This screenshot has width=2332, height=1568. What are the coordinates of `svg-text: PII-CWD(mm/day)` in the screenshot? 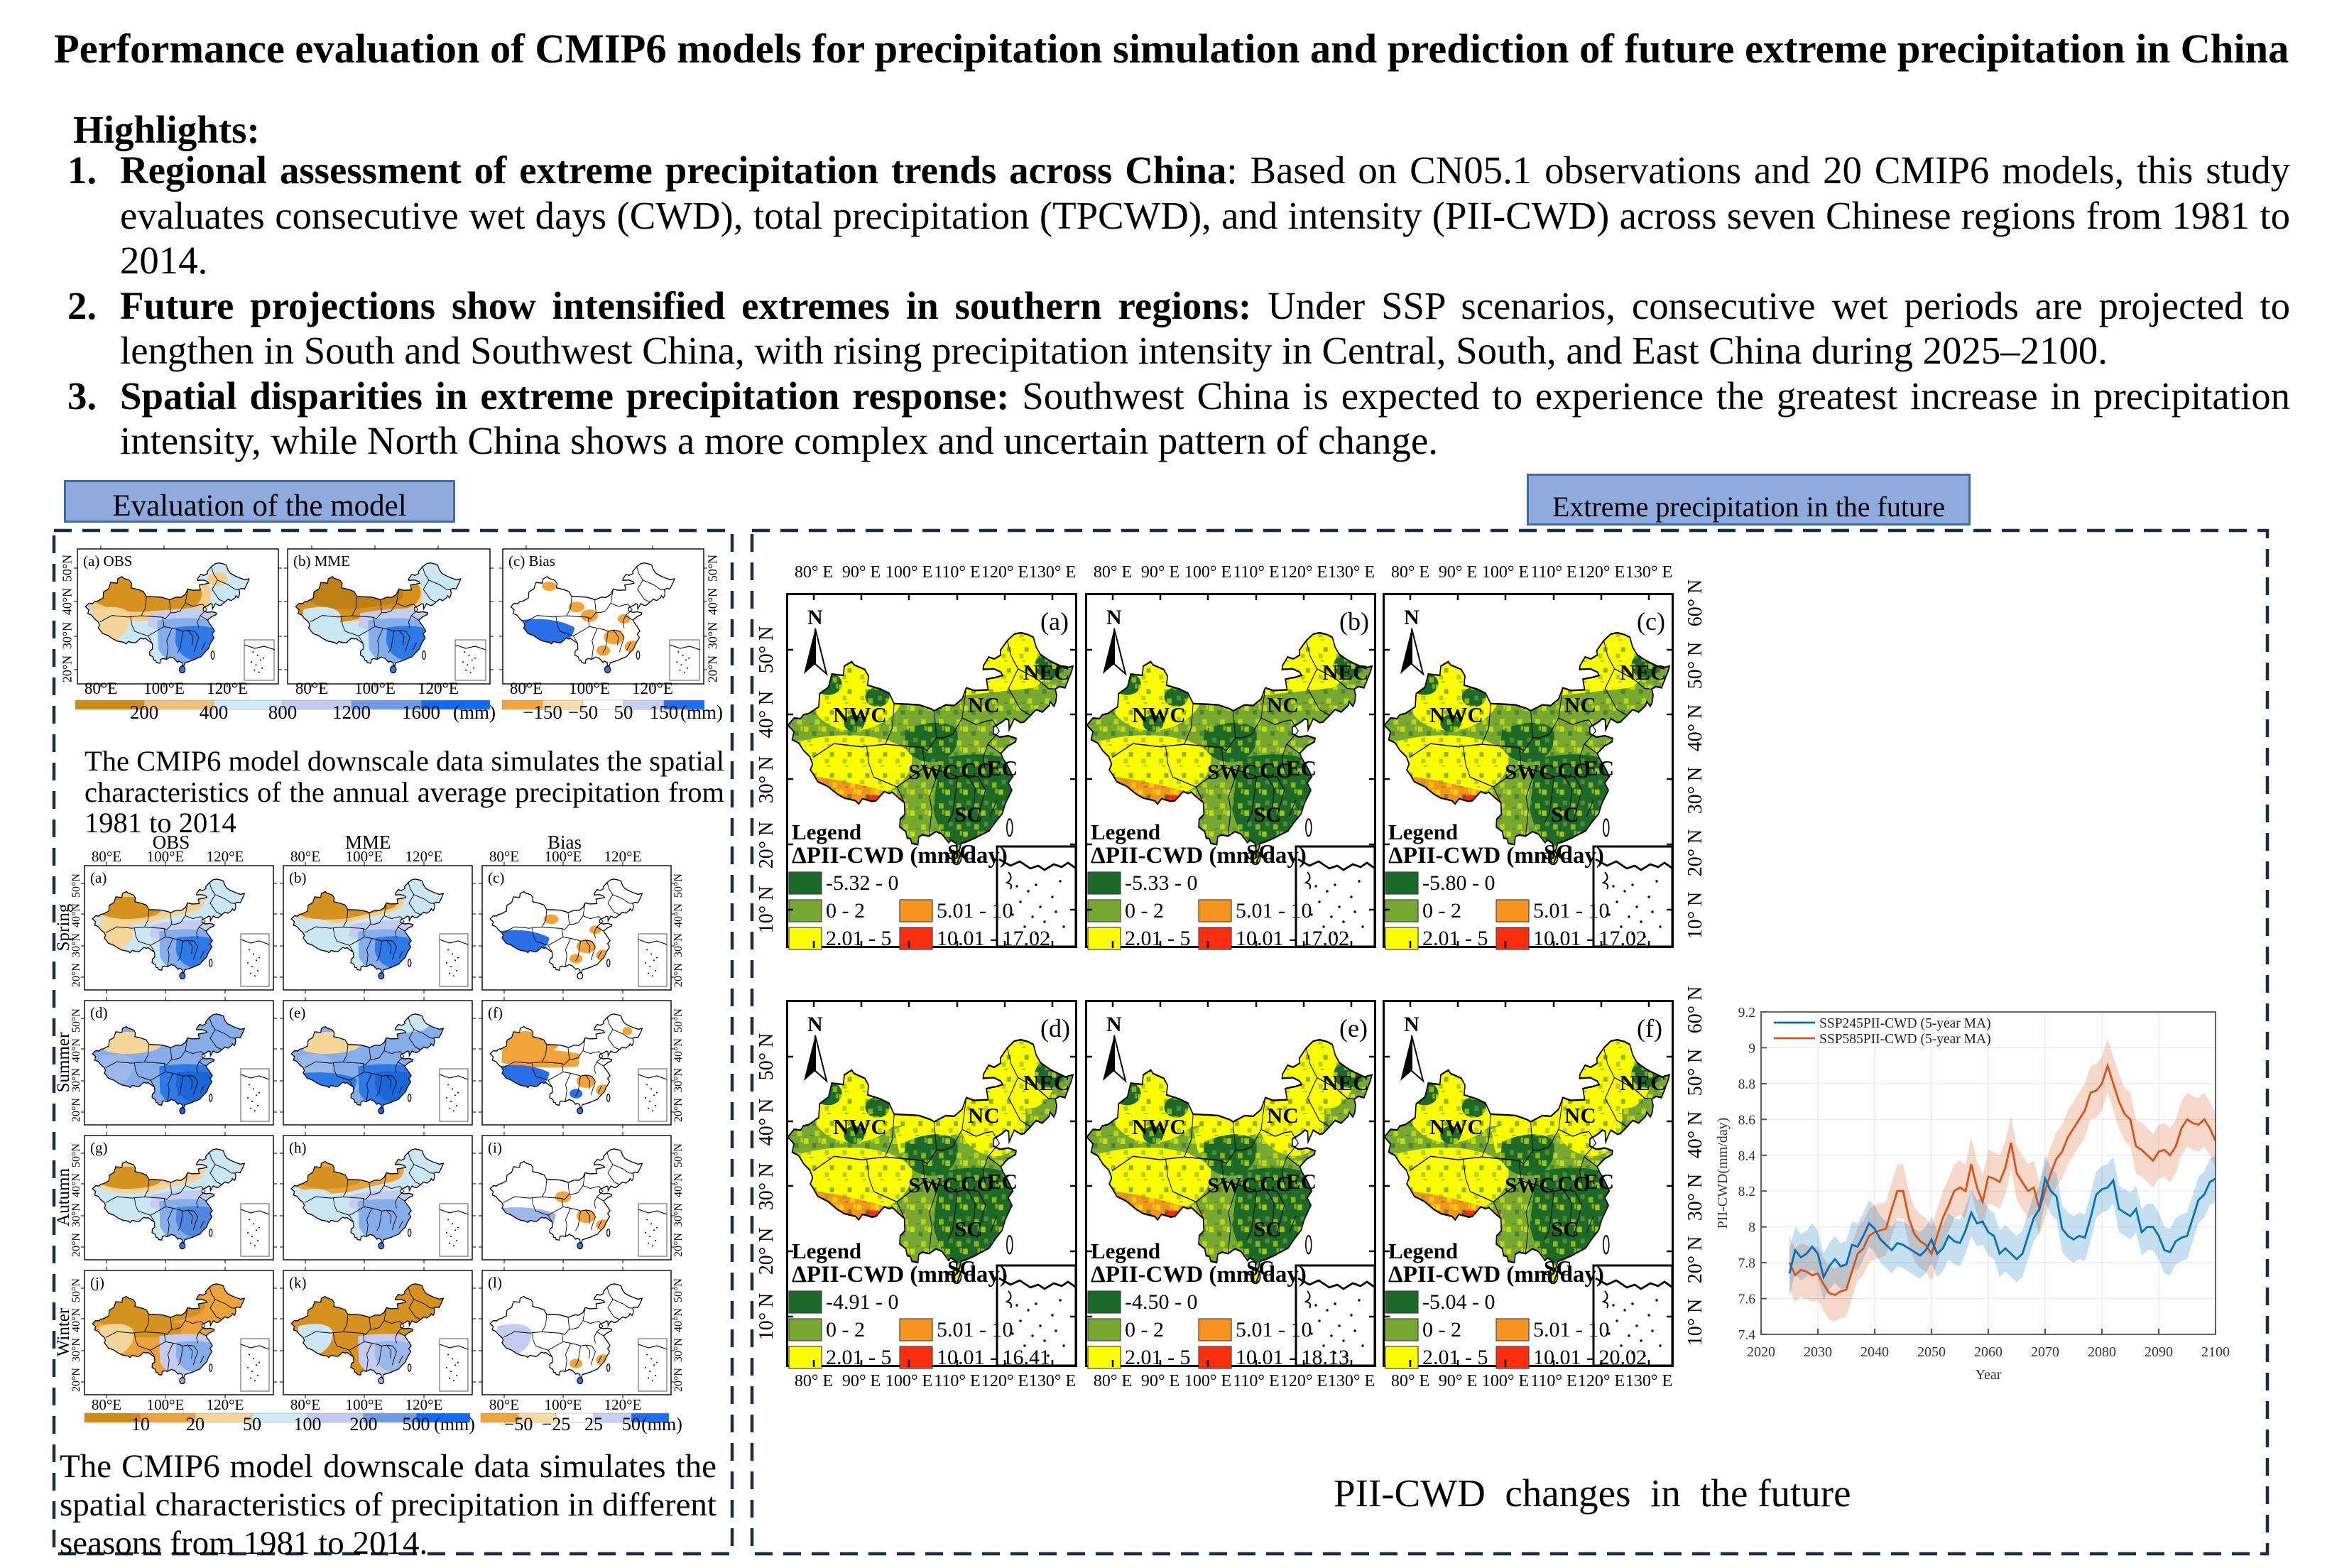 It's located at (1723, 1173).